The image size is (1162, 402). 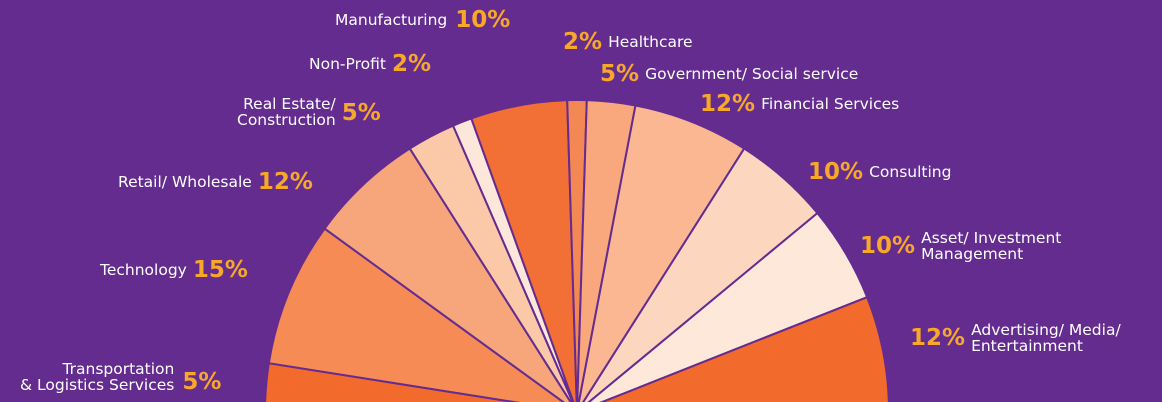 What do you see at coordinates (991, 246) in the screenshot?
I see `category-label: Asset/ Investment Management` at bounding box center [991, 246].